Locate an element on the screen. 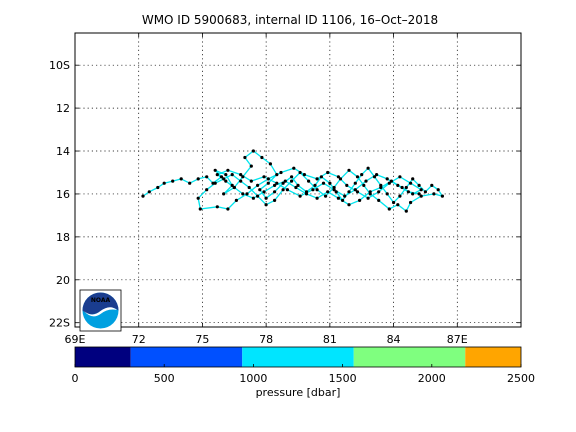  track-line is located at coordinates (293, 181).